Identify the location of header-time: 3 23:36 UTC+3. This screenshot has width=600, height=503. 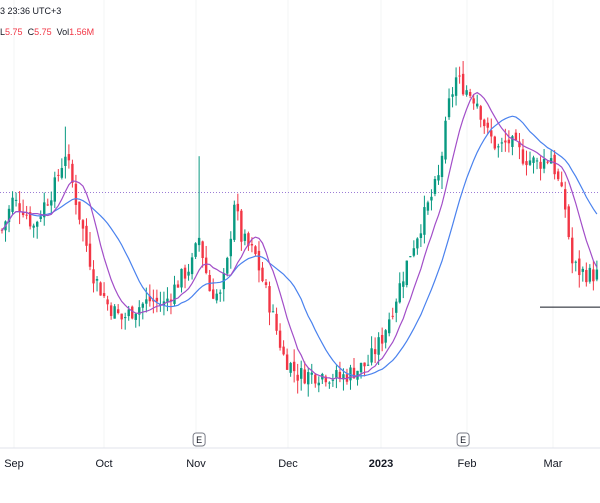
(30, 11).